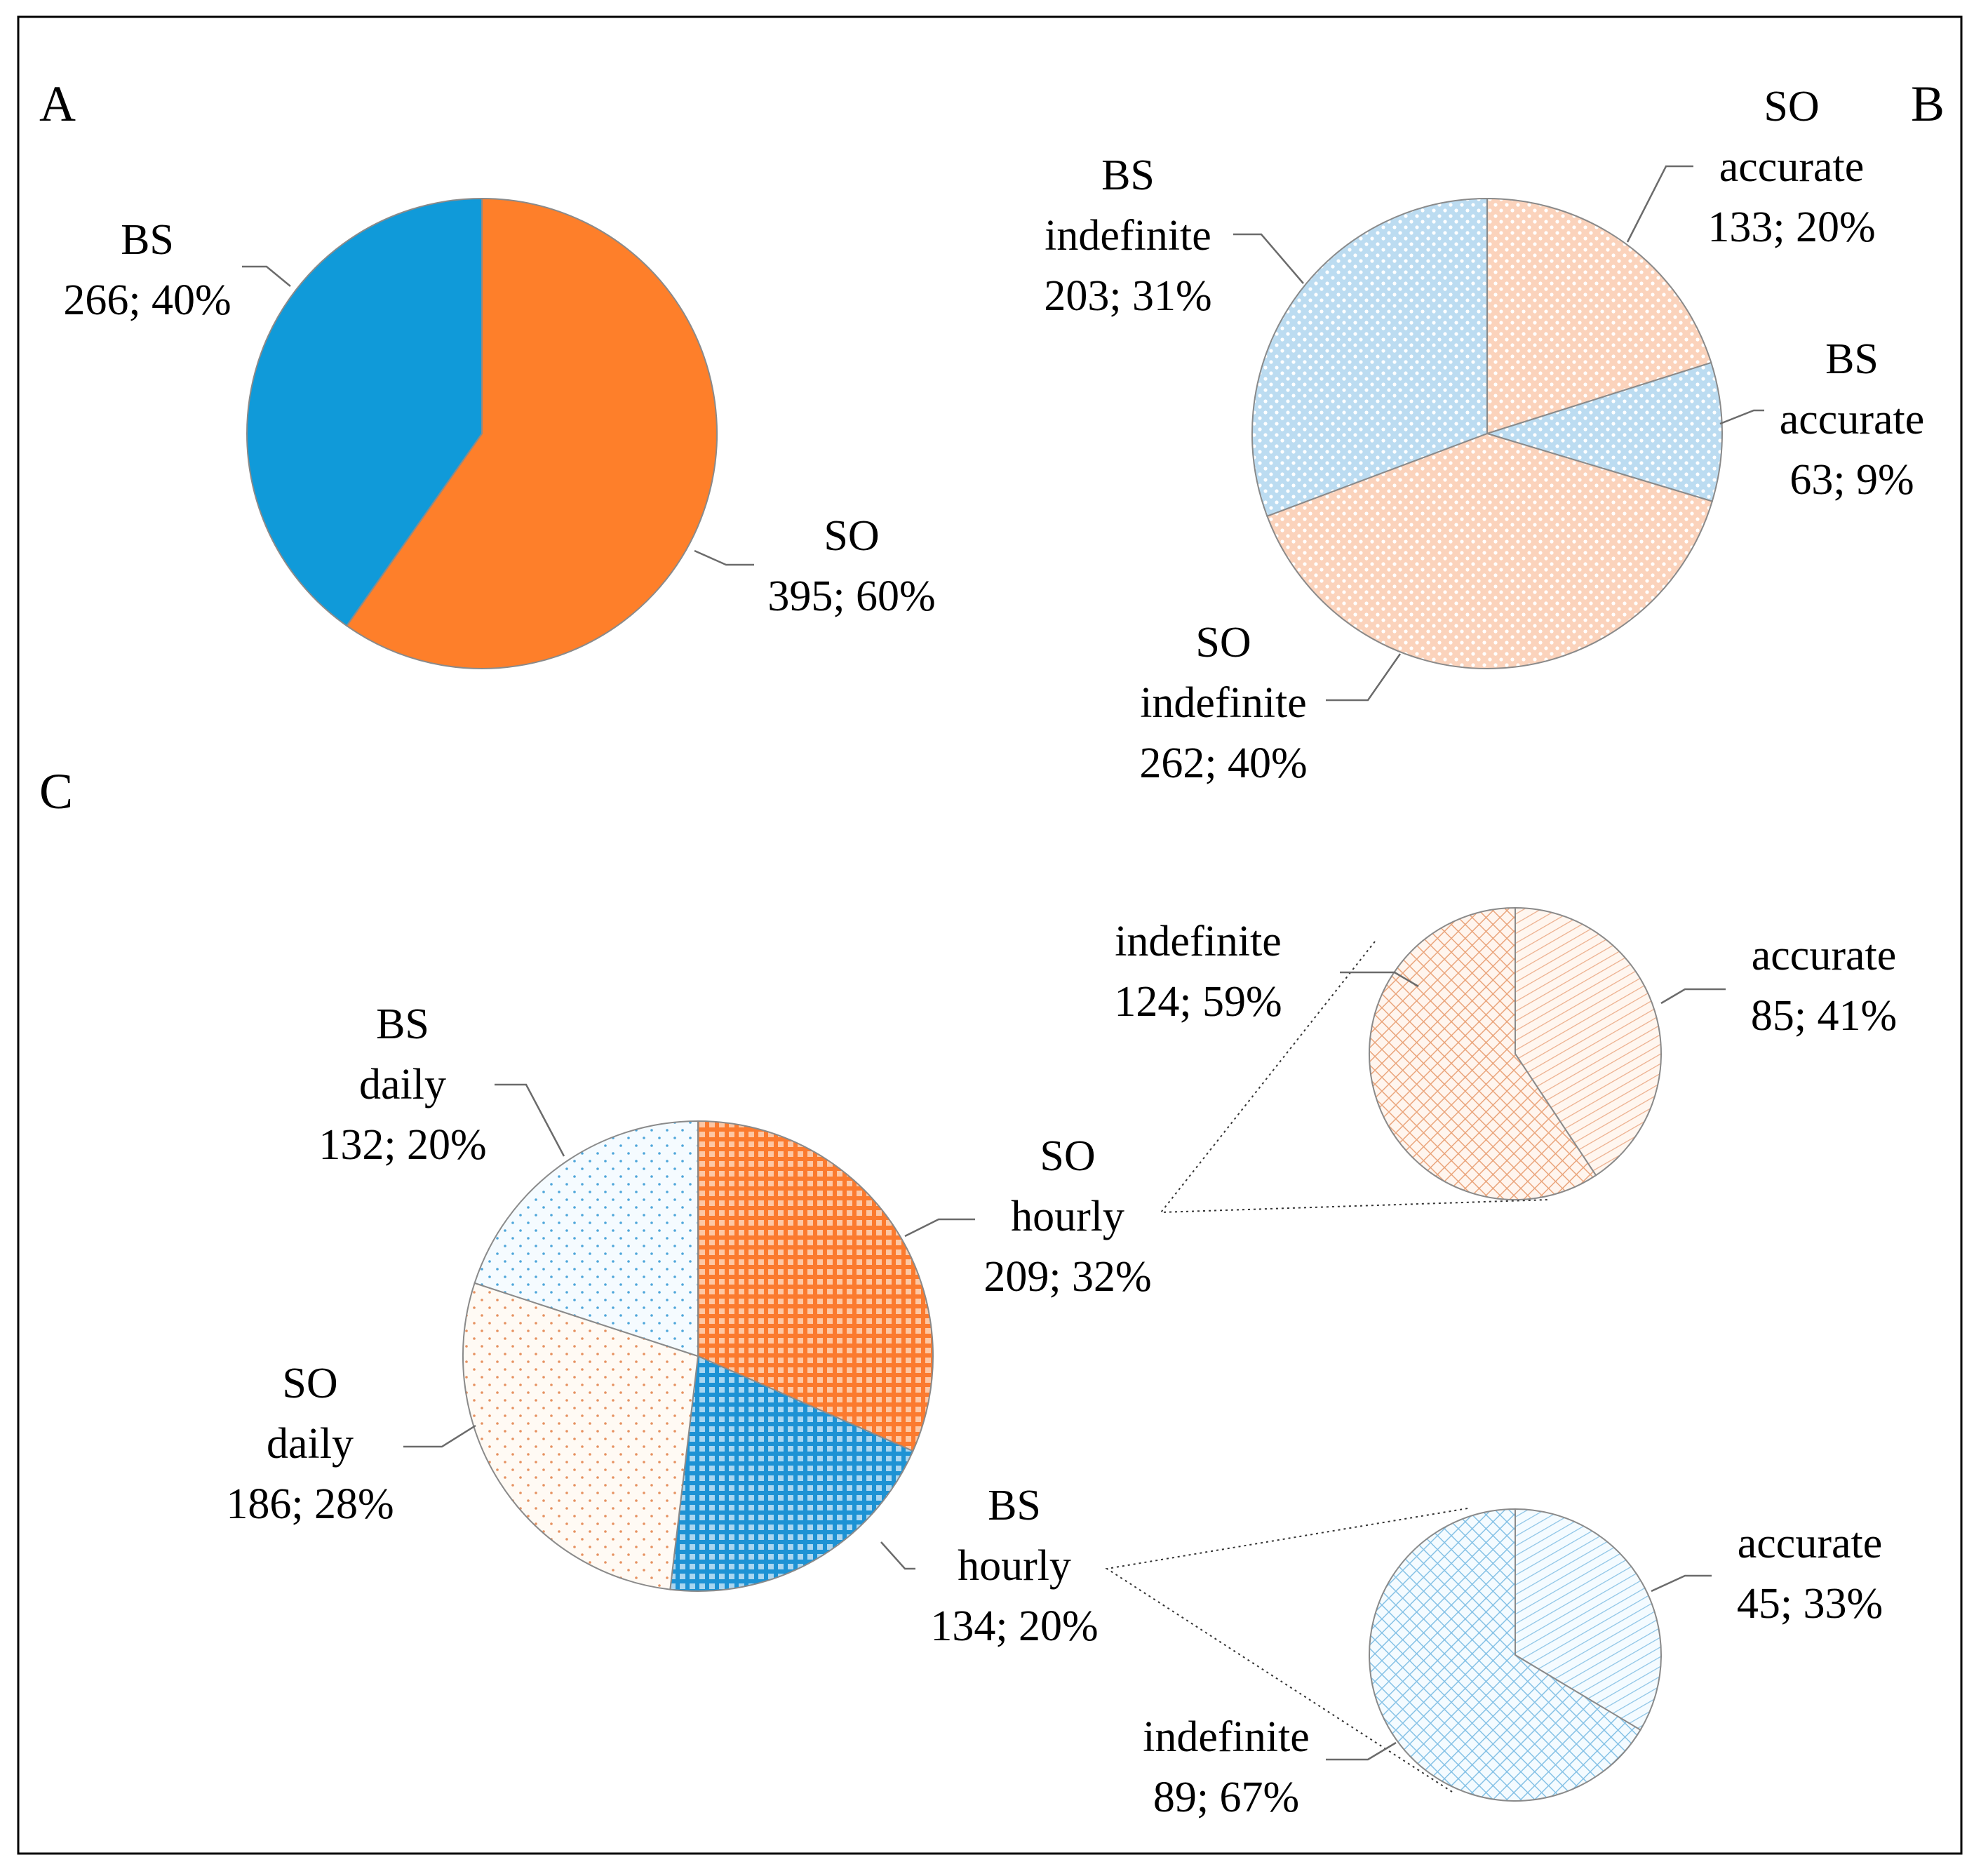 The image size is (1981, 1876). What do you see at coordinates (1791, 106) in the screenshot?
I see `label-b-so-accurate-1: SO` at bounding box center [1791, 106].